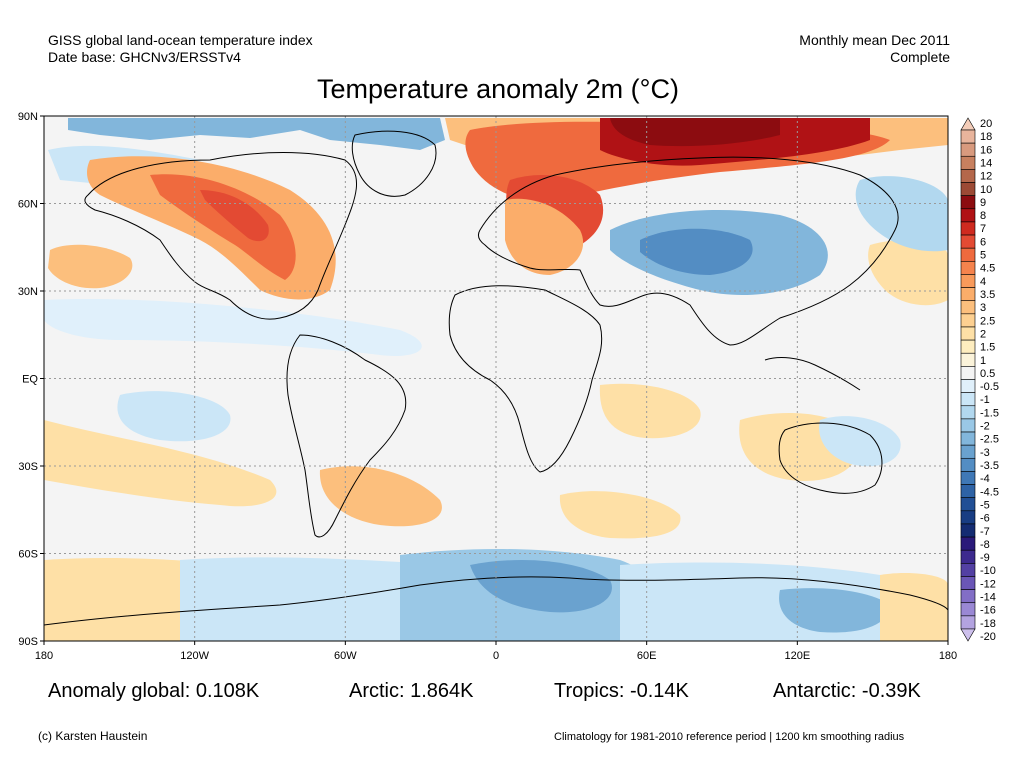 Image resolution: width=1024 pixels, height=768 pixels. What do you see at coordinates (983, 242) in the screenshot?
I see `colorbar-label: 6` at bounding box center [983, 242].